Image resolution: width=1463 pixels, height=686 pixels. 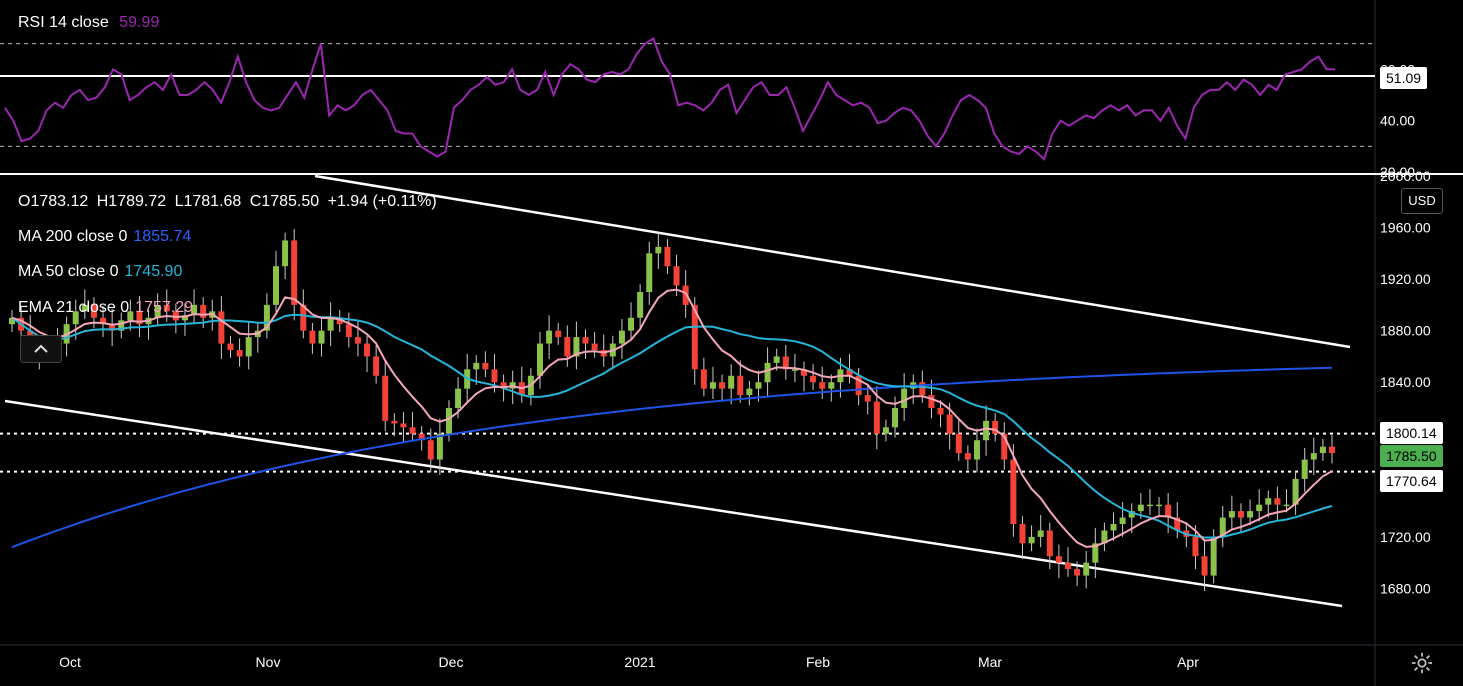 I want to click on ohlc-open: O1783.12, so click(x=53, y=201).